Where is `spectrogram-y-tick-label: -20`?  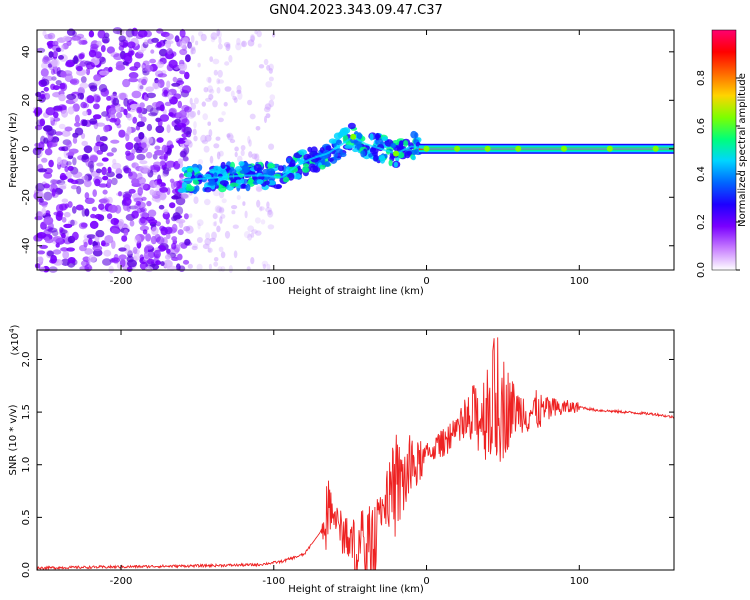
spectrogram-y-tick-label: -20 is located at coordinates (26, 197).